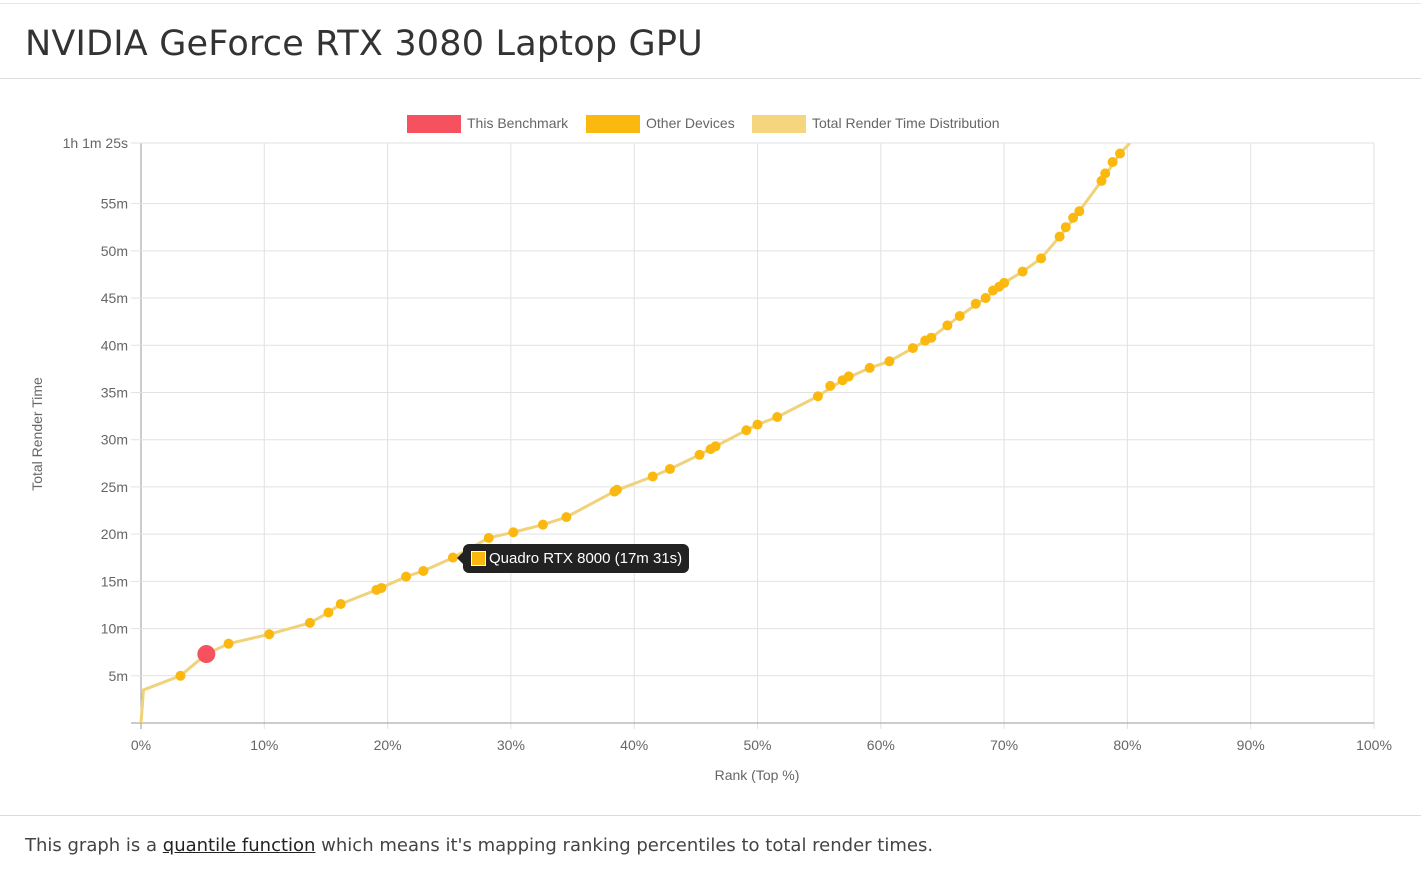 This screenshot has width=1421, height=875. Describe the element at coordinates (511, 745) in the screenshot. I see `x-tick-label: 30%` at that location.